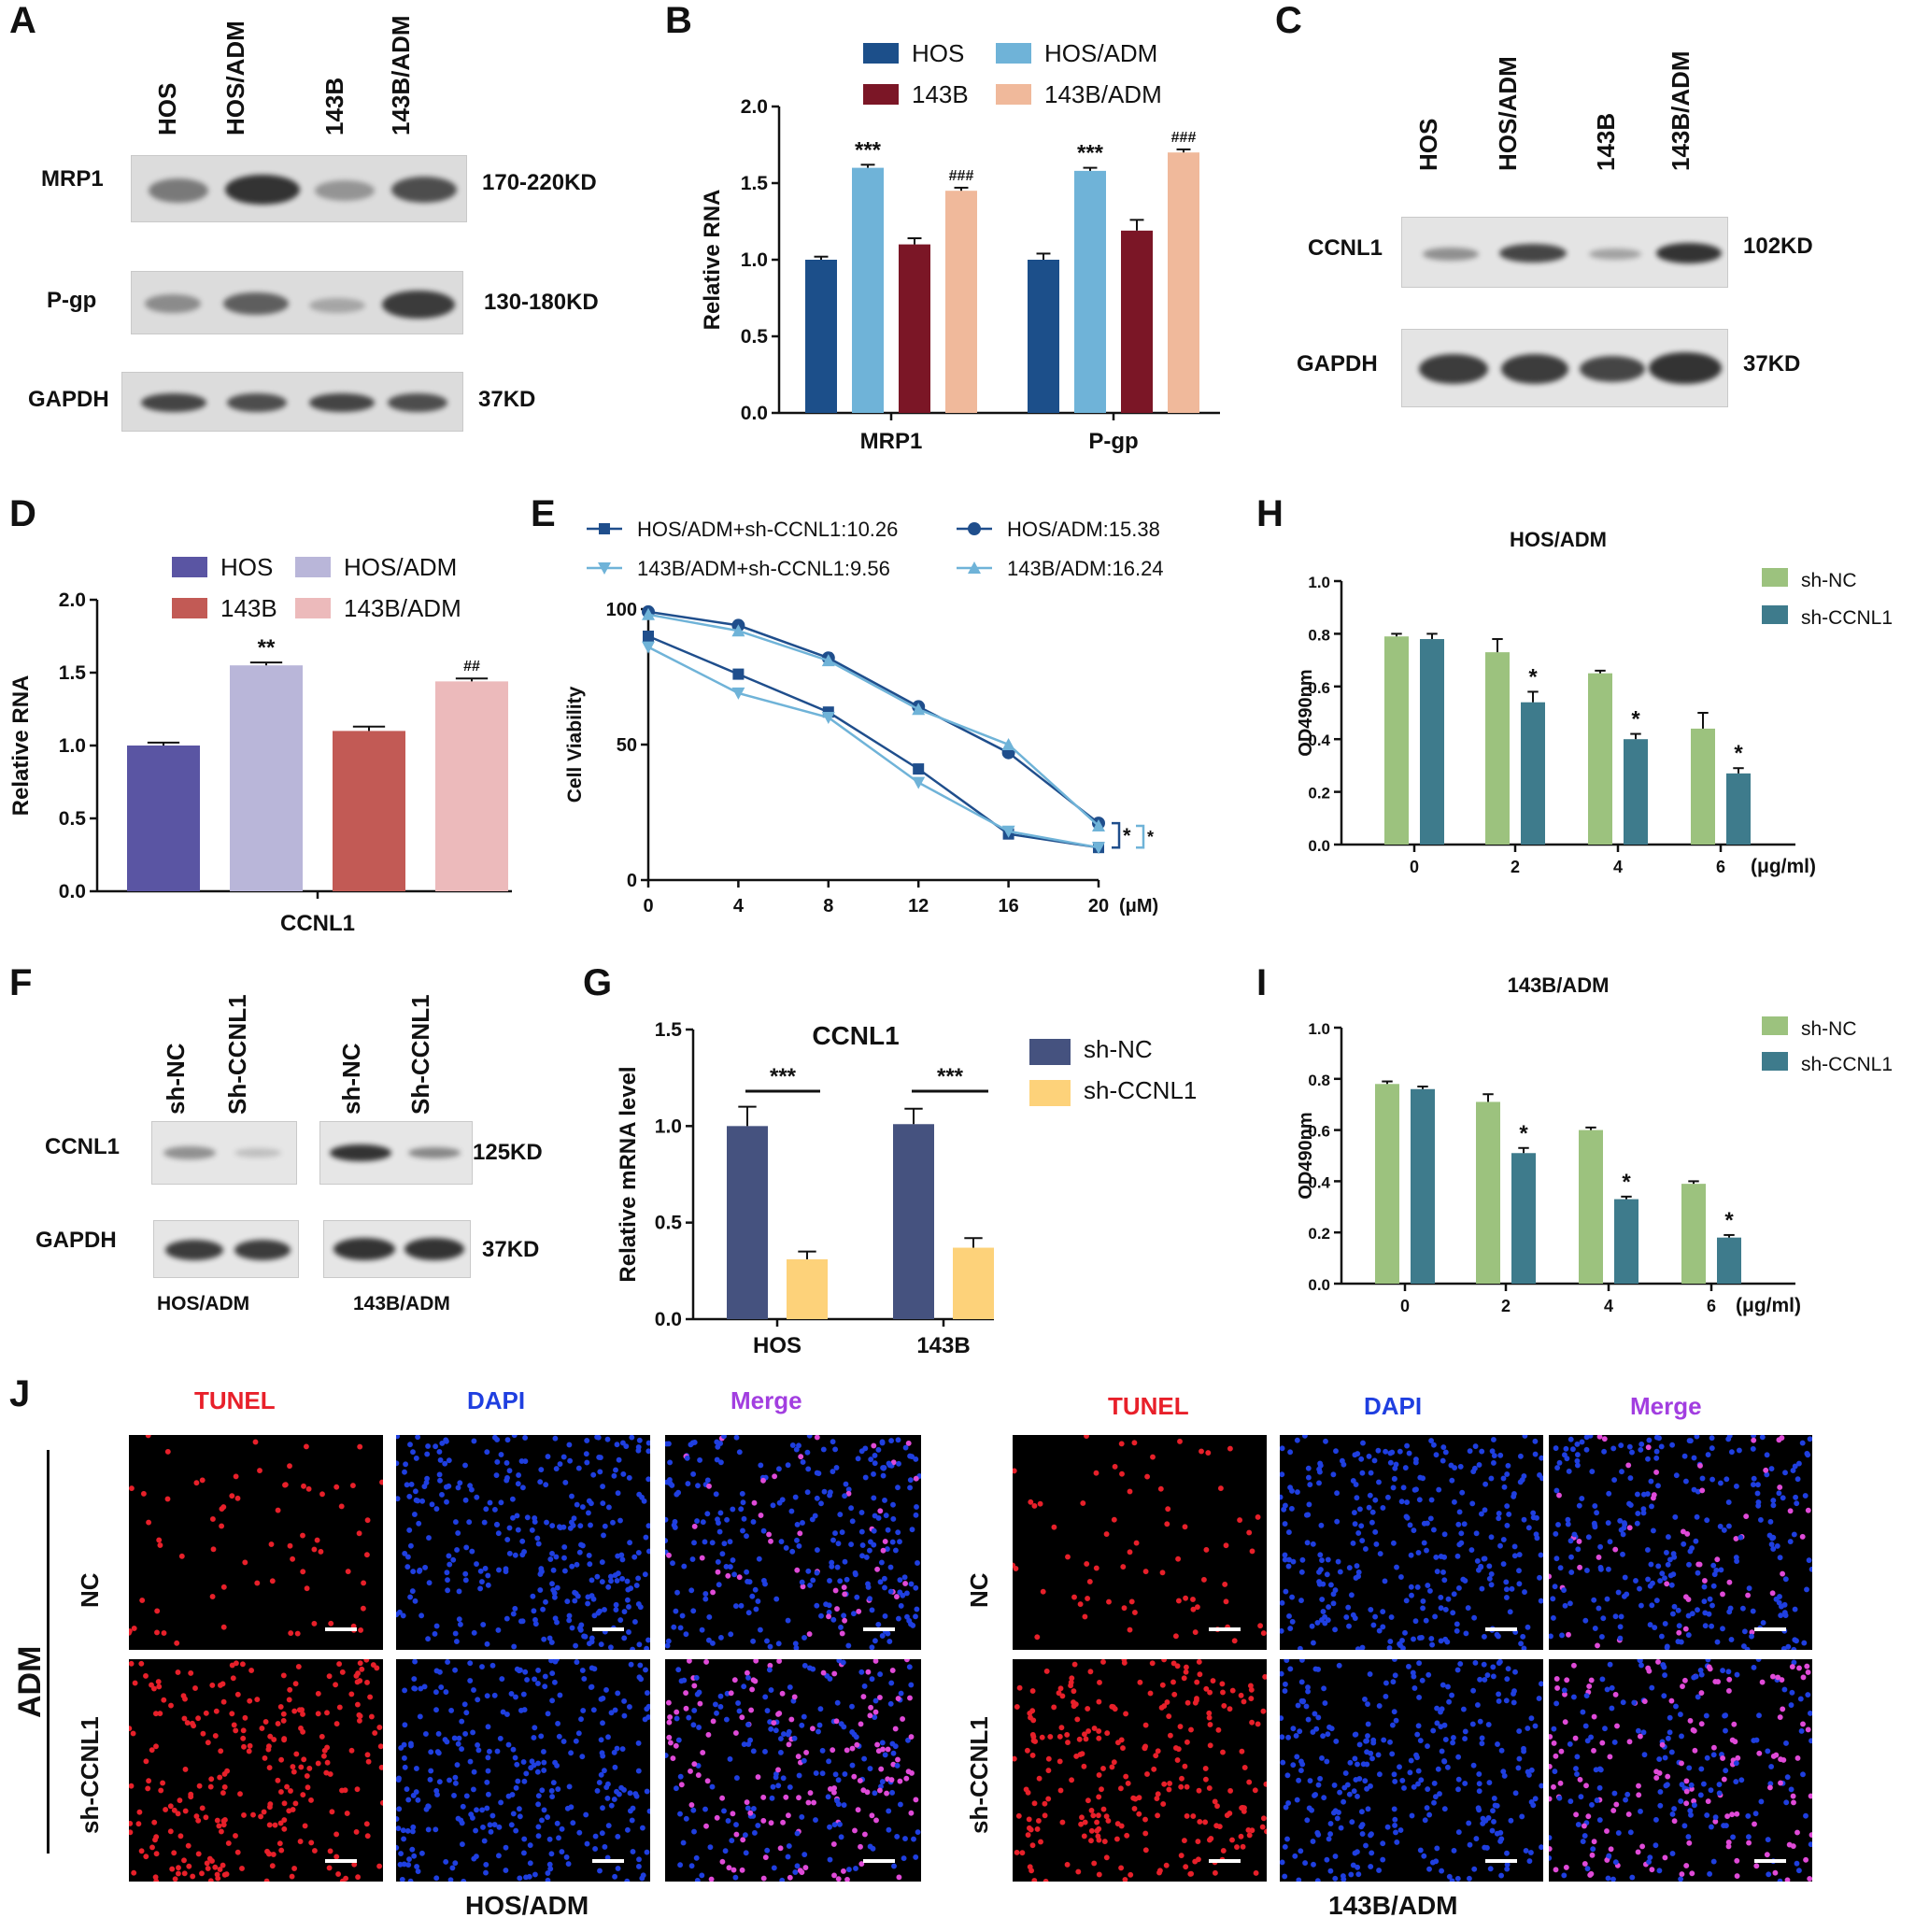 This screenshot has height=1932, width=1915. Describe the element at coordinates (203, 1303) in the screenshot. I see `blot-group-label: HOS/ADM` at that location.